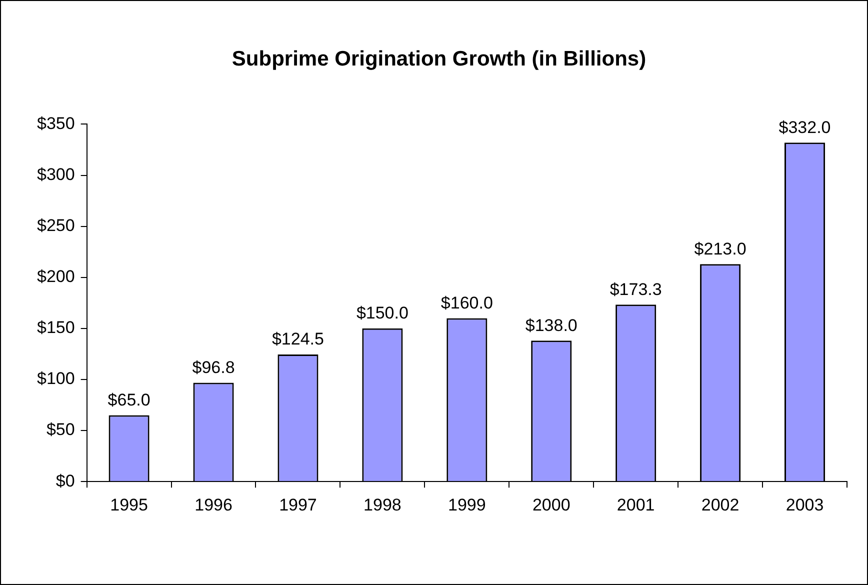 The width and height of the screenshot is (868, 585). I want to click on data-label: $332.0, so click(804, 127).